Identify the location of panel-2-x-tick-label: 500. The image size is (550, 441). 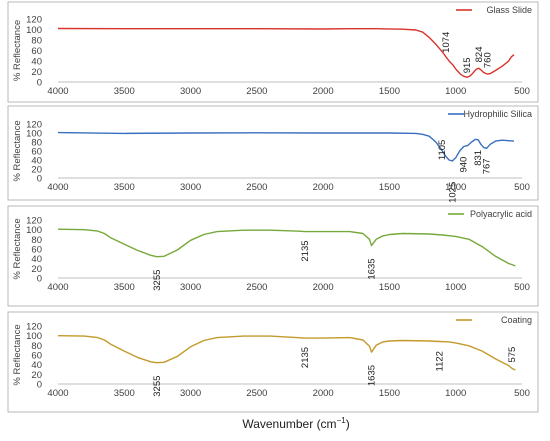
(522, 187).